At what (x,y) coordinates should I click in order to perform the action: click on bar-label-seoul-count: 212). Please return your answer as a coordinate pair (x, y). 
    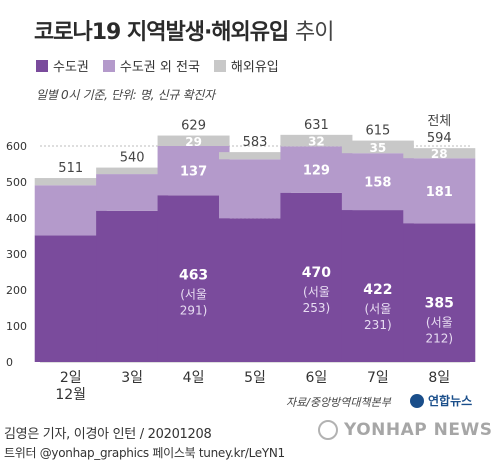
    Looking at the image, I should click on (439, 338).